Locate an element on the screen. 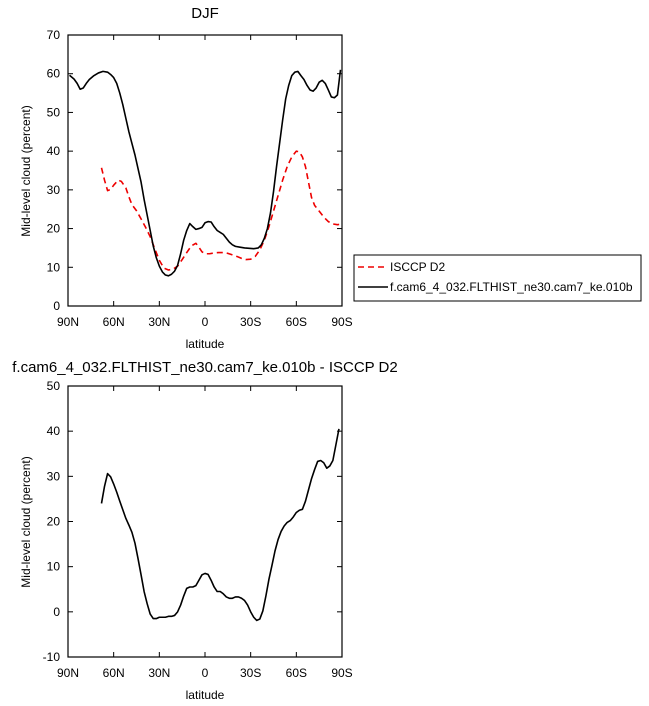 This screenshot has height=706, width=649. bottom-x-tick-label: 90N is located at coordinates (68, 673).